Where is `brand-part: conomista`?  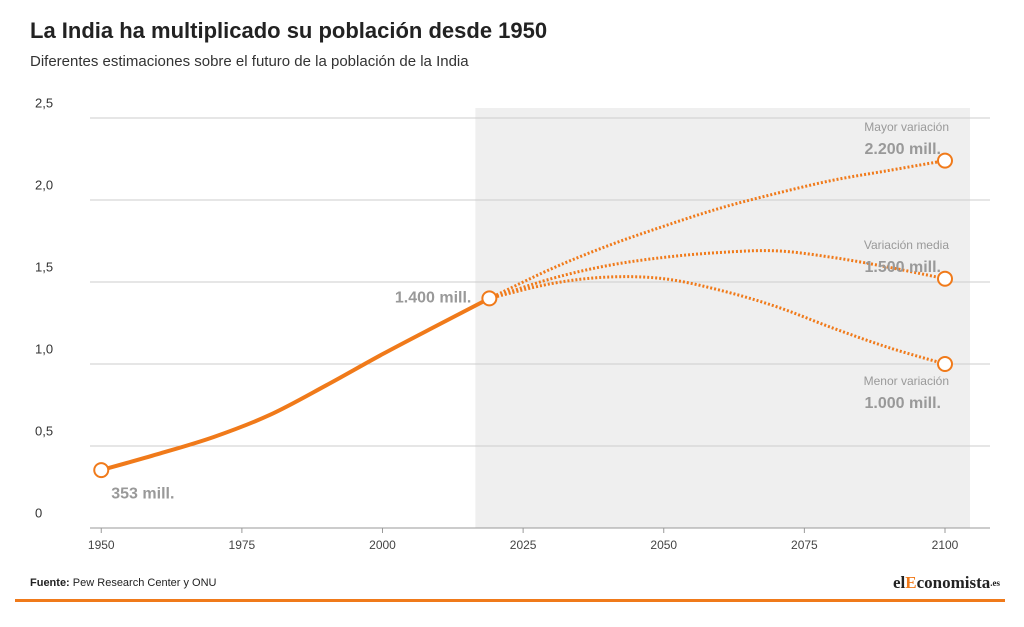 brand-part: conomista is located at coordinates (954, 582).